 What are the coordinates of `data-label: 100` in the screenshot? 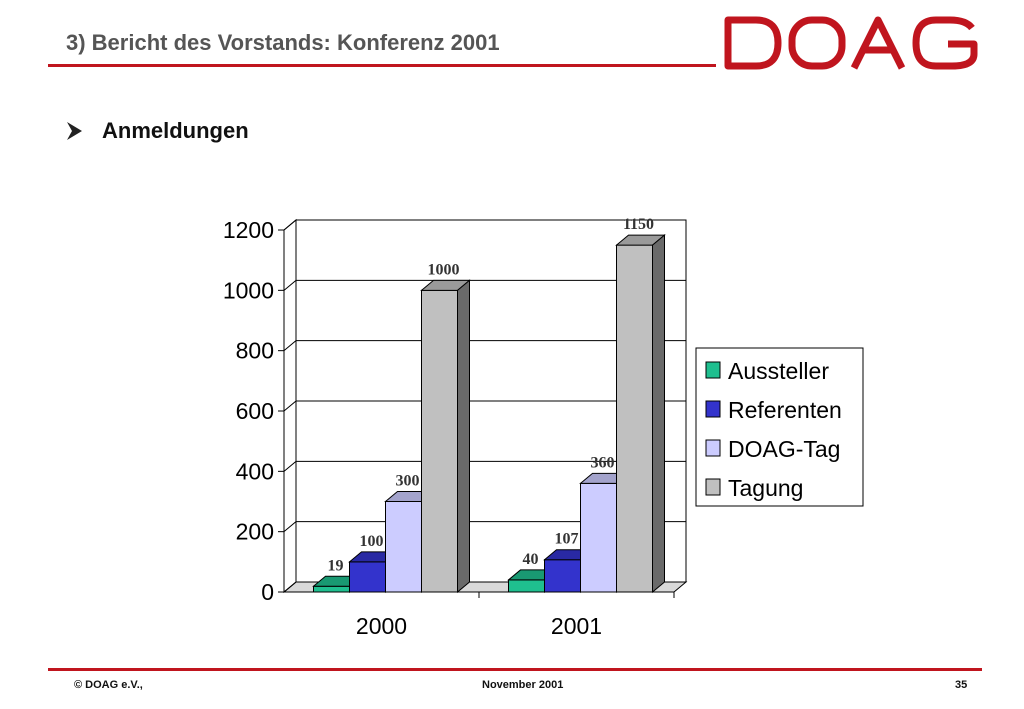 It's located at (372, 541).